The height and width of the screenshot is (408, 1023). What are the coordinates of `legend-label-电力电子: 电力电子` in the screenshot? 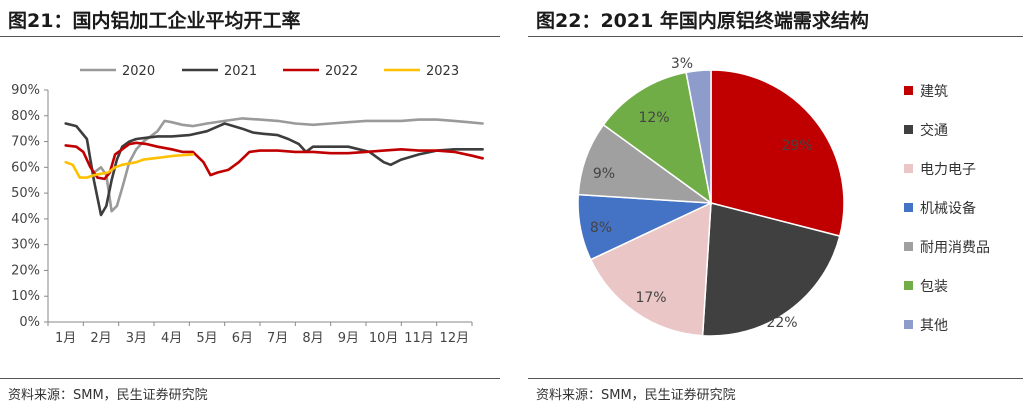 It's located at (948, 170).